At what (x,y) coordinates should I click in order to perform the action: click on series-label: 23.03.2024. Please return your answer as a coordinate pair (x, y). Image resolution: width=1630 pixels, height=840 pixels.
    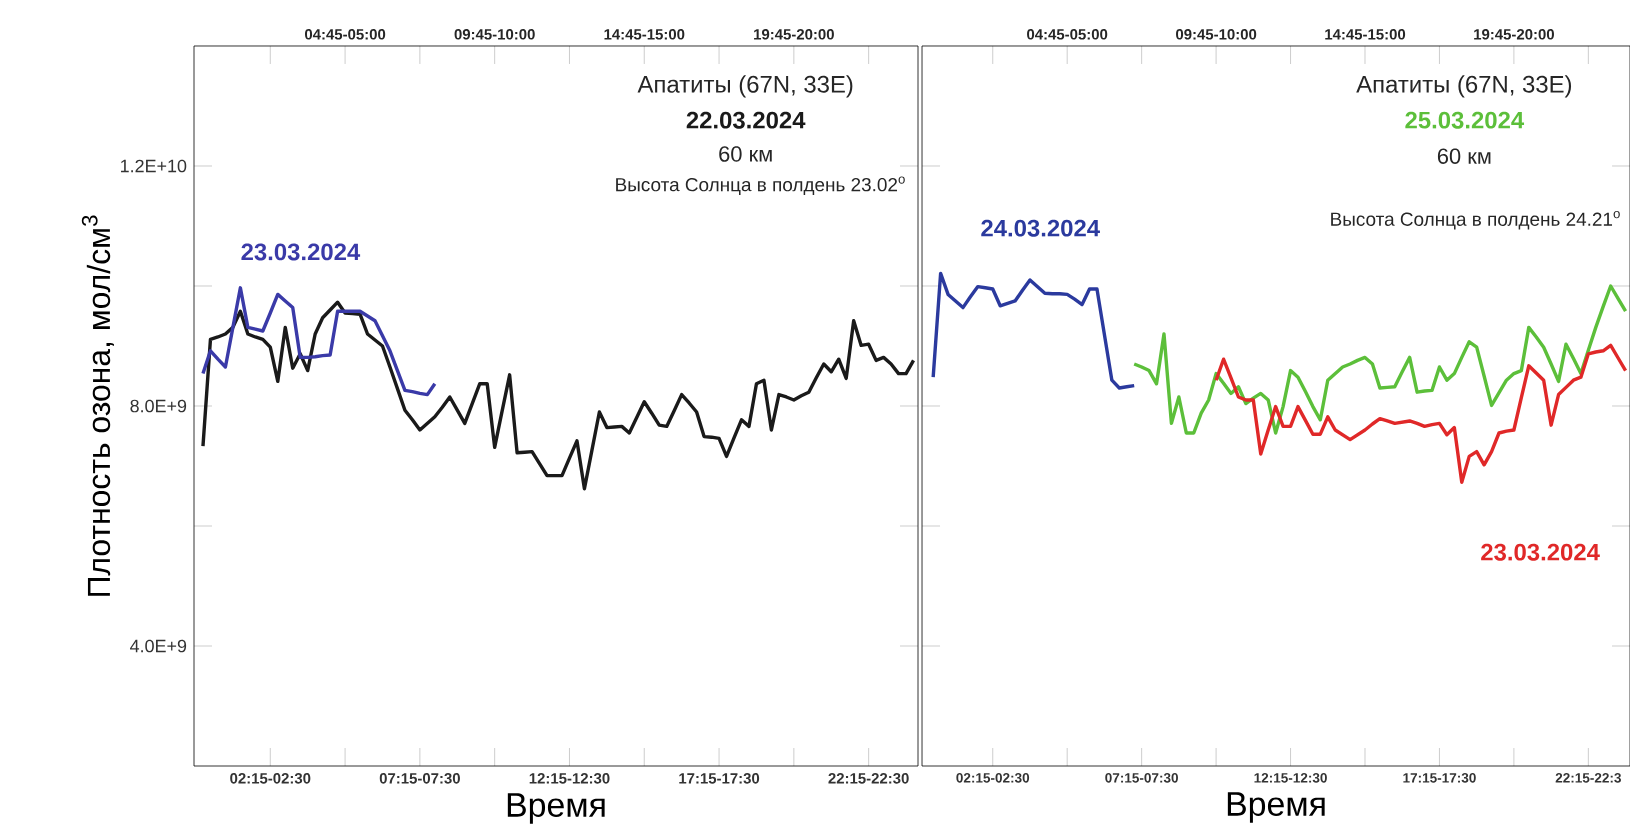
    Looking at the image, I should click on (301, 252).